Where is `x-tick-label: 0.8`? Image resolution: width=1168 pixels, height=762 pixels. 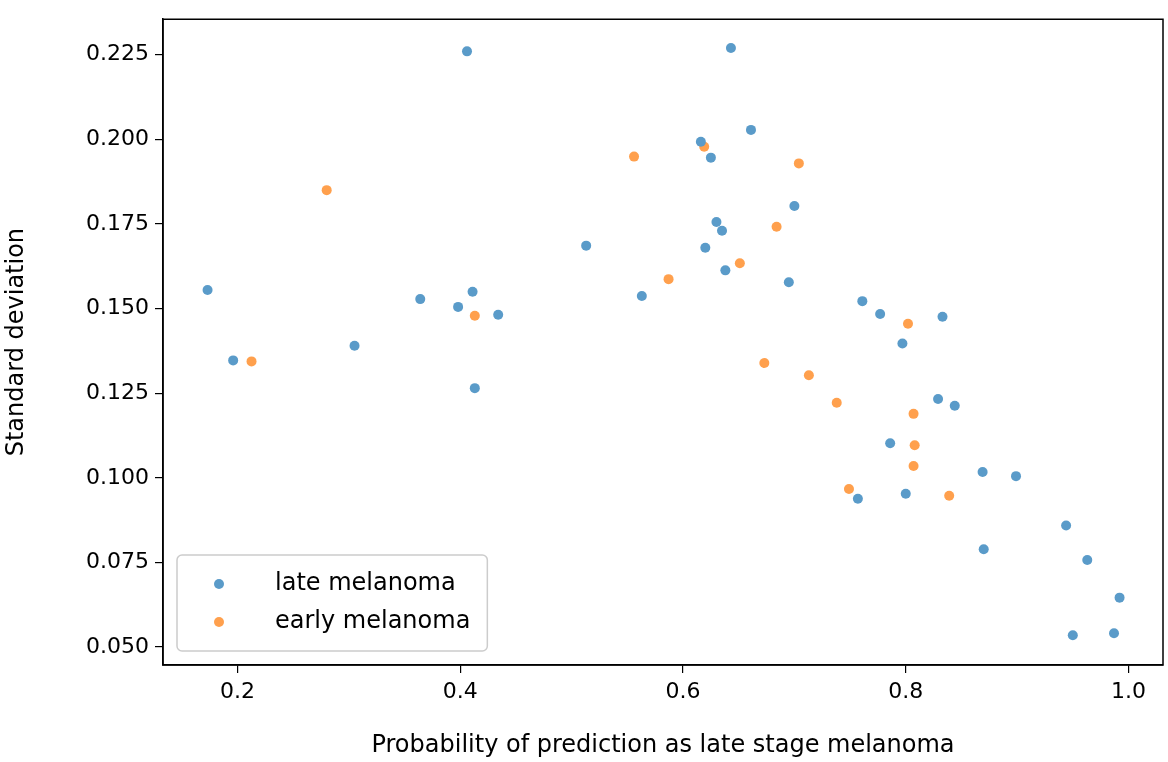 x-tick-label: 0.8 is located at coordinates (906, 690).